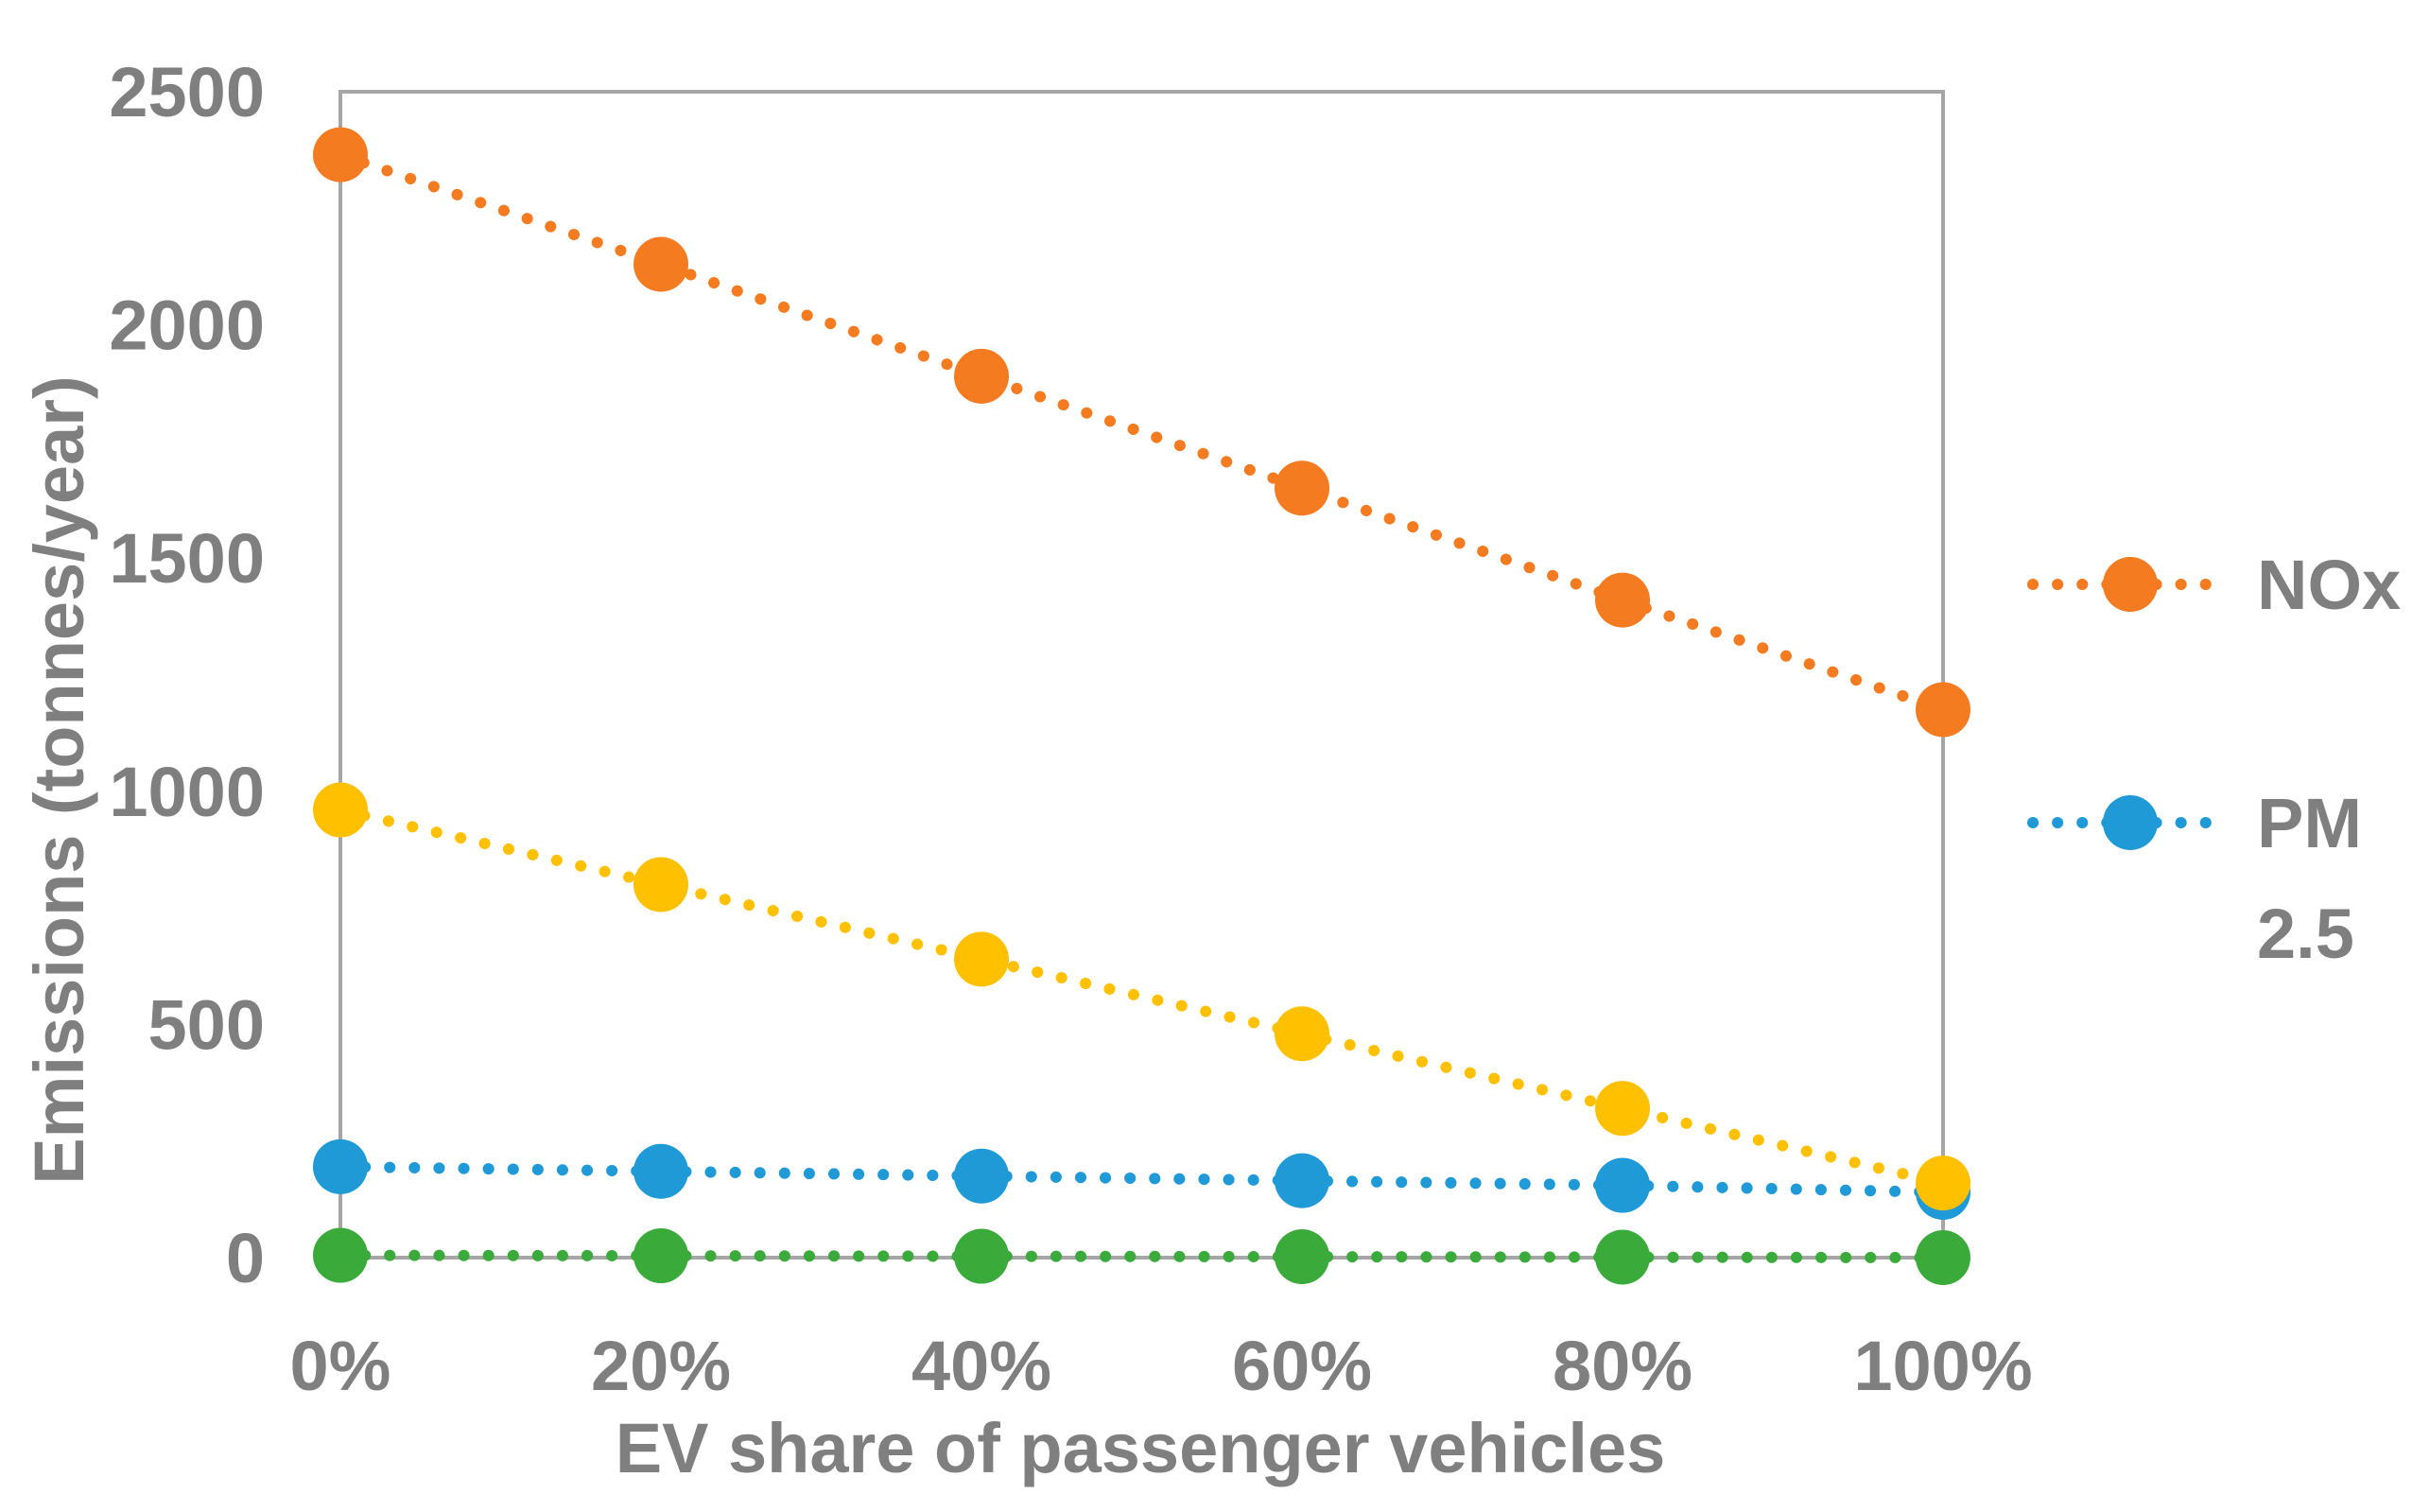 This screenshot has height=1512, width=2430. What do you see at coordinates (1161, 1366) in the screenshot?
I see `x-axis-ticks: 0% 20% 40% 60% 80% 100%` at bounding box center [1161, 1366].